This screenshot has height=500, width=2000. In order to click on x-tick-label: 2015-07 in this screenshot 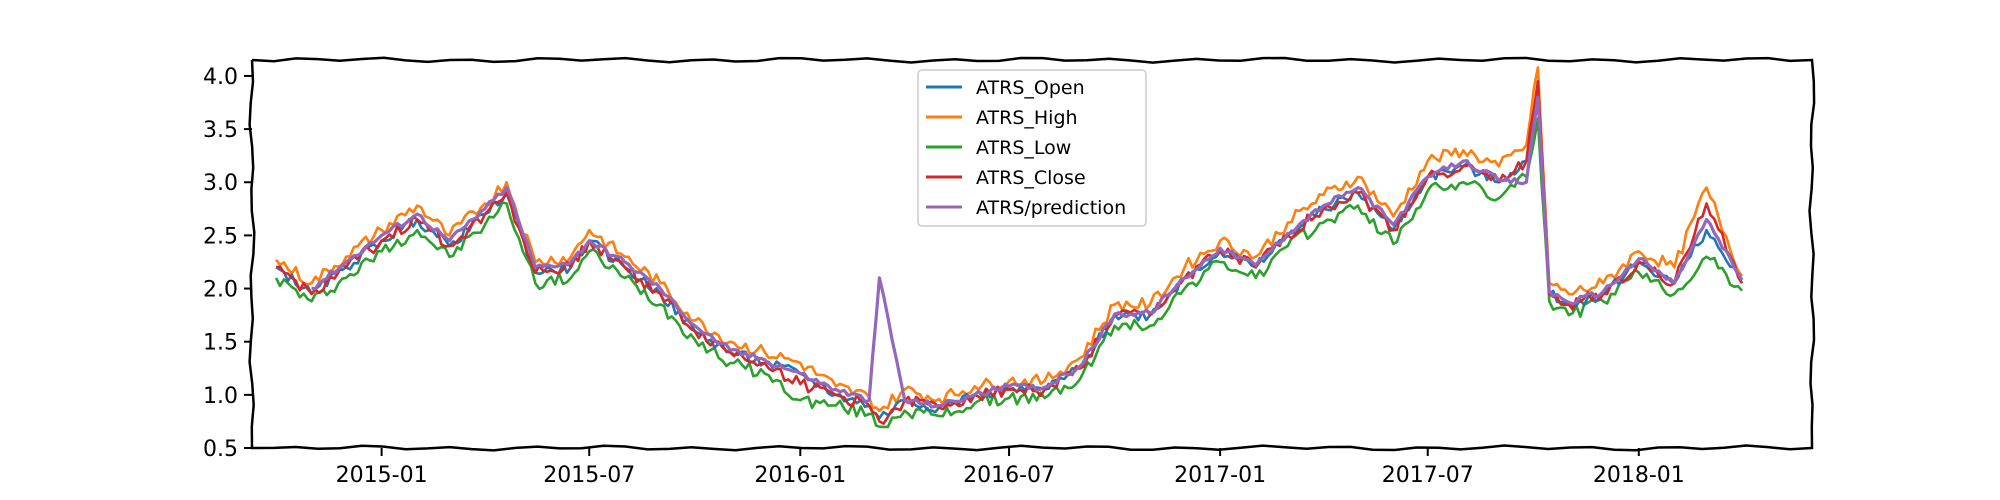, I will do `click(589, 475)`.